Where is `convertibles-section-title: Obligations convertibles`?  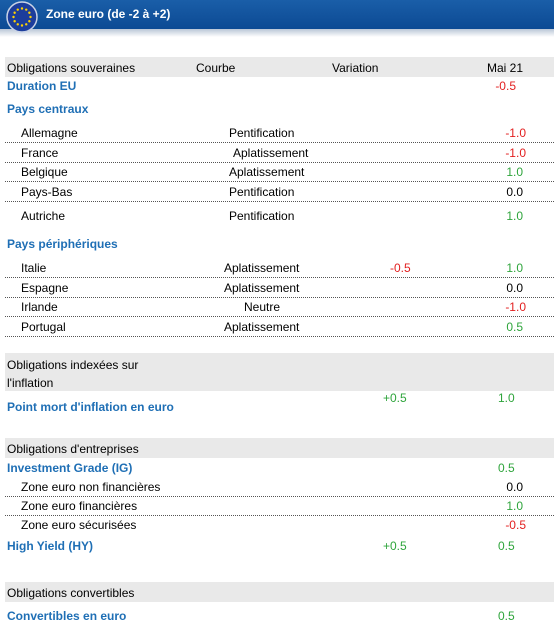
convertibles-section-title: Obligations convertibles is located at coordinates (71, 593).